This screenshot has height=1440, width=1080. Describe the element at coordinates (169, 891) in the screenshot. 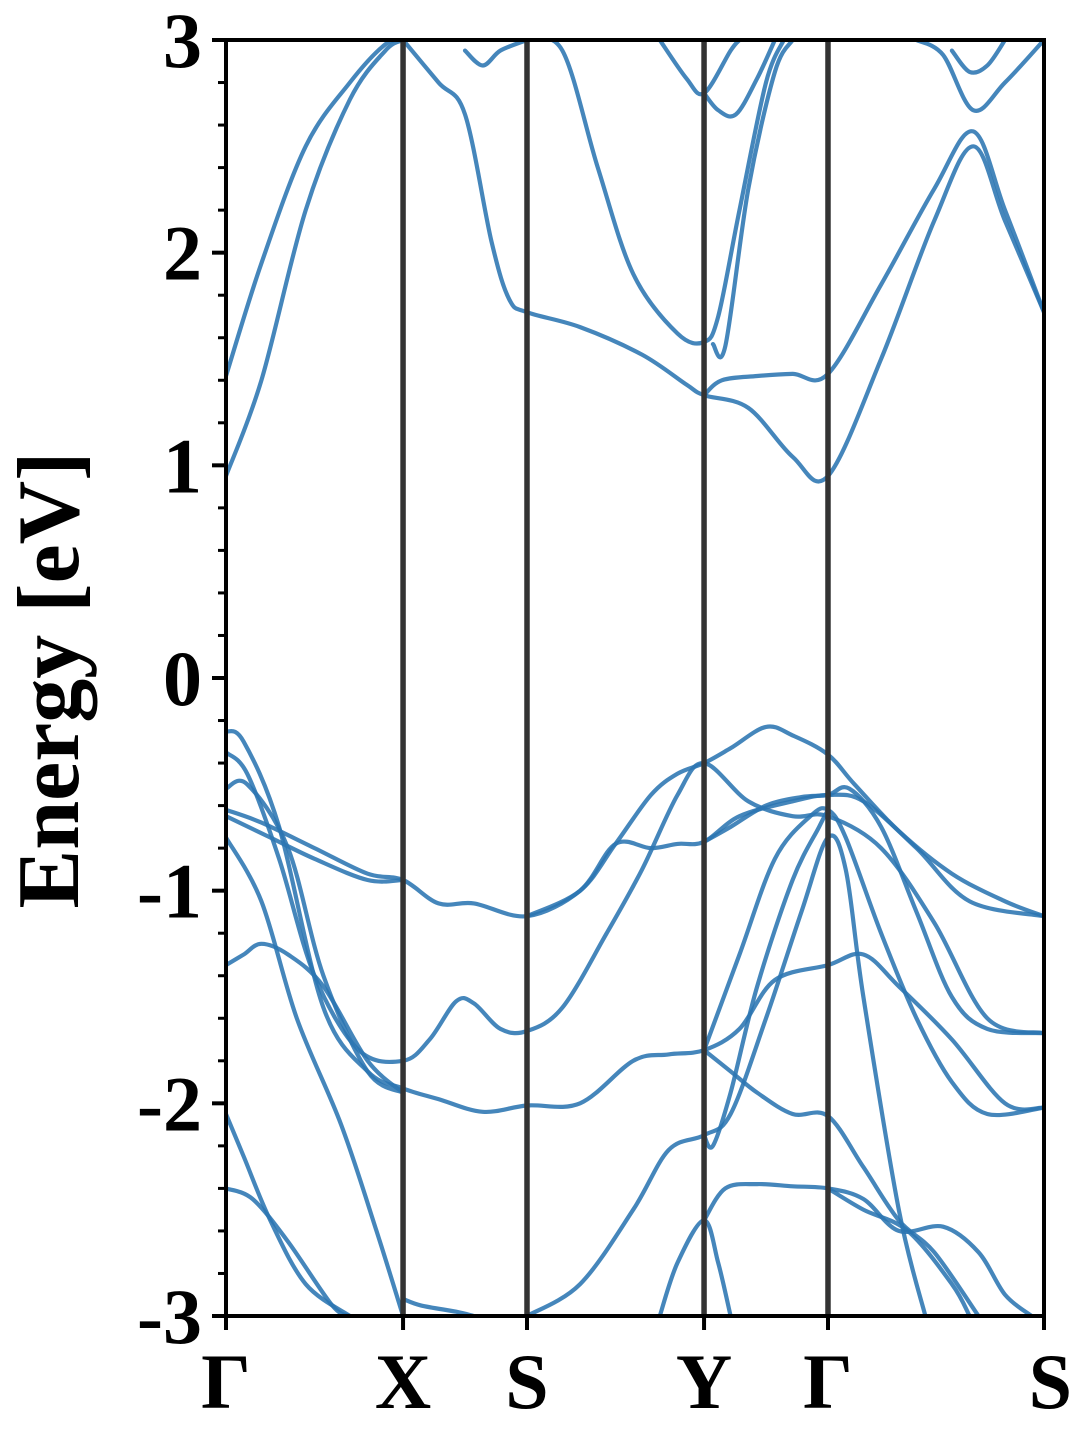

I see `y-tick-label: -1` at that location.